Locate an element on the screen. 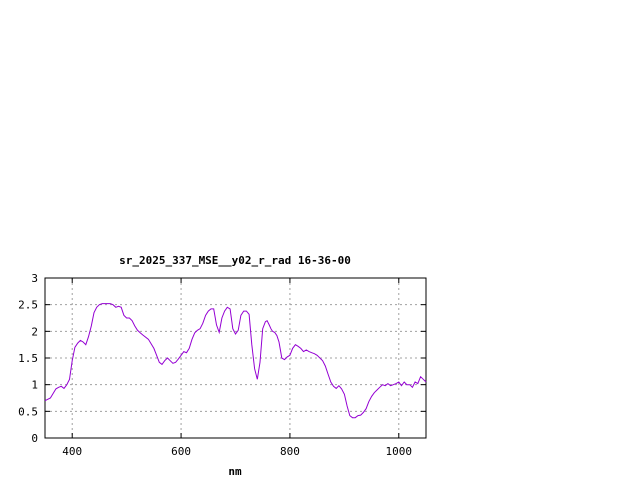 This screenshot has height=485, width=640. x-tick-label: 1000 is located at coordinates (399, 451).